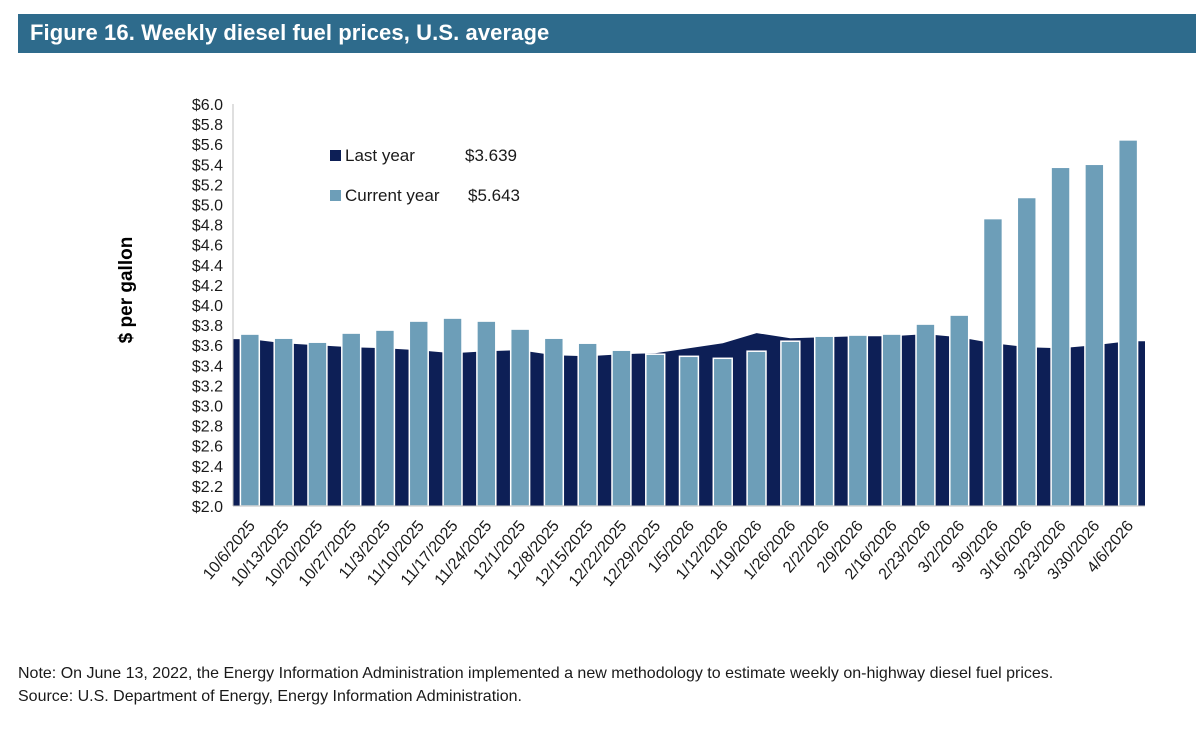 The width and height of the screenshot is (1196, 730). I want to click on y-axis-title: $ per gallon, so click(126, 290).